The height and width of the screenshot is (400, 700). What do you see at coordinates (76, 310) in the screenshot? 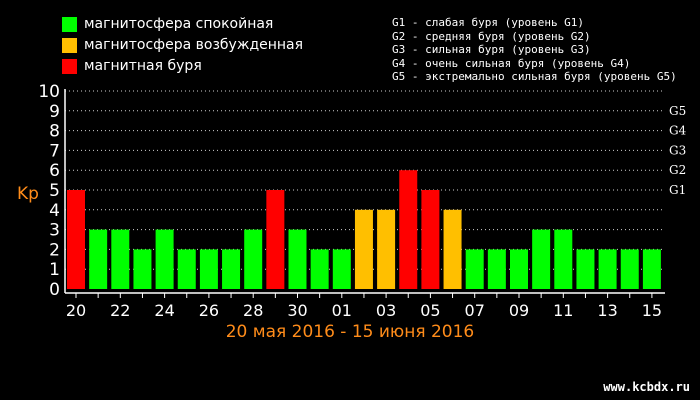
I see `x-tick-label-20: 20` at bounding box center [76, 310].